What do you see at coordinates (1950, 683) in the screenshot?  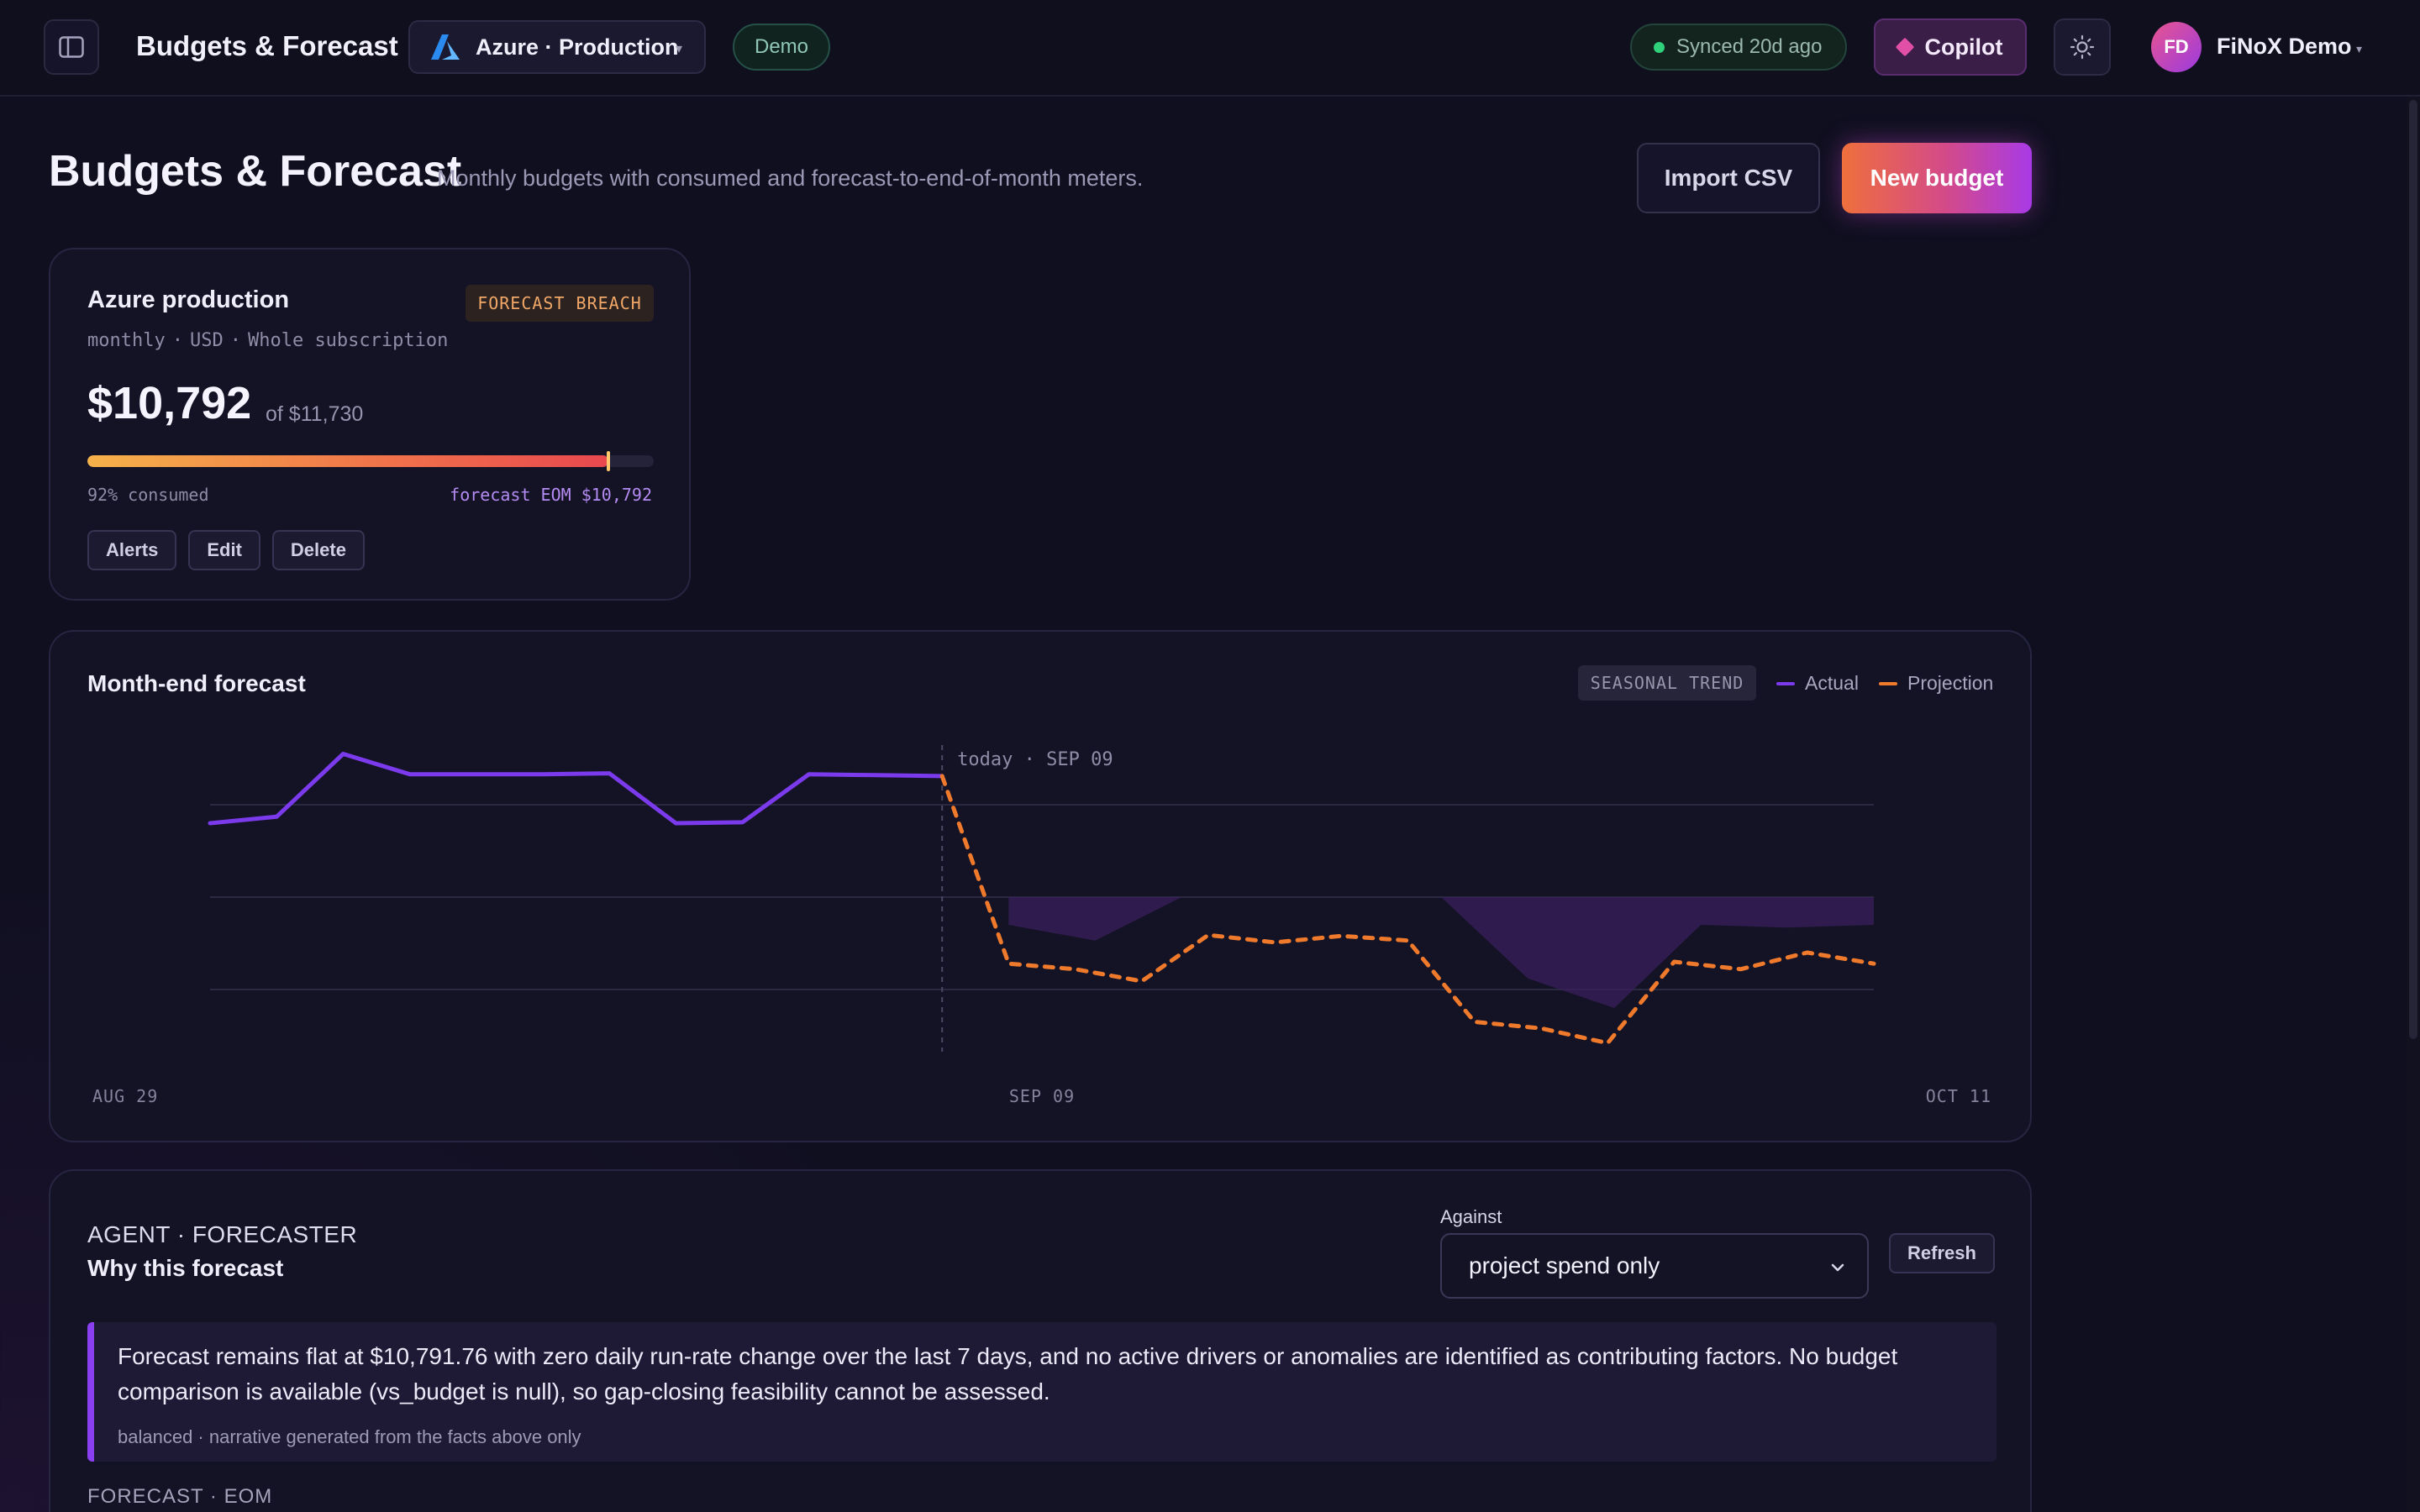 I see `legend-projection-label: Projection` at bounding box center [1950, 683].